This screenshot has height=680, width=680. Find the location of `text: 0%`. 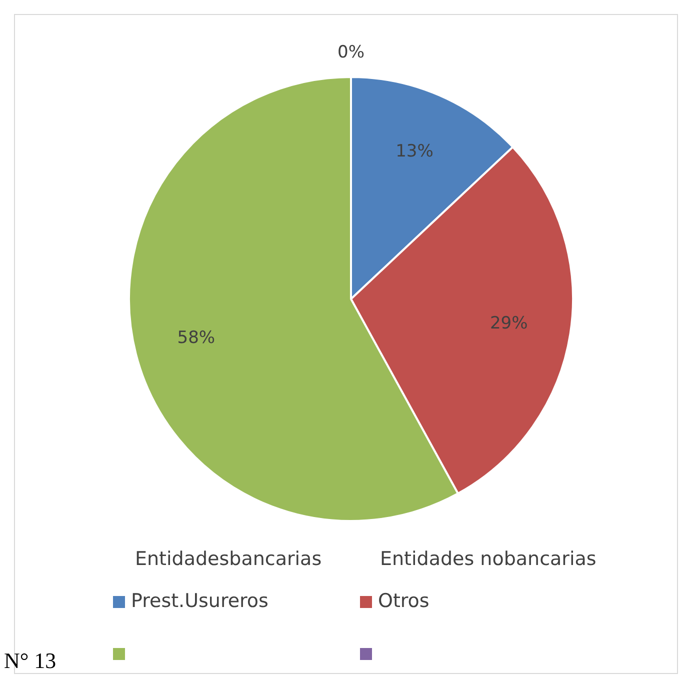

text: 0% is located at coordinates (351, 52).